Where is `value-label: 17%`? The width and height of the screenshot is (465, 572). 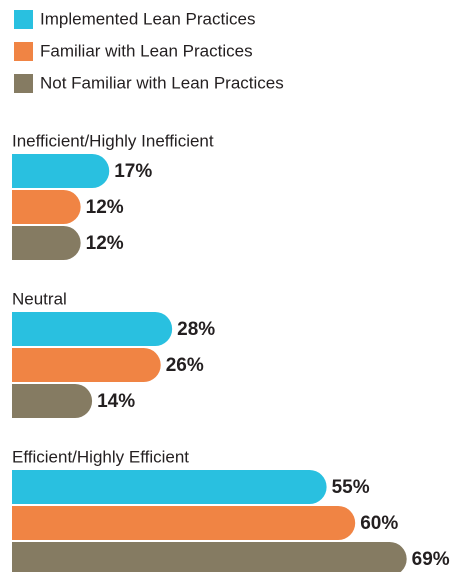 value-label: 17% is located at coordinates (133, 171).